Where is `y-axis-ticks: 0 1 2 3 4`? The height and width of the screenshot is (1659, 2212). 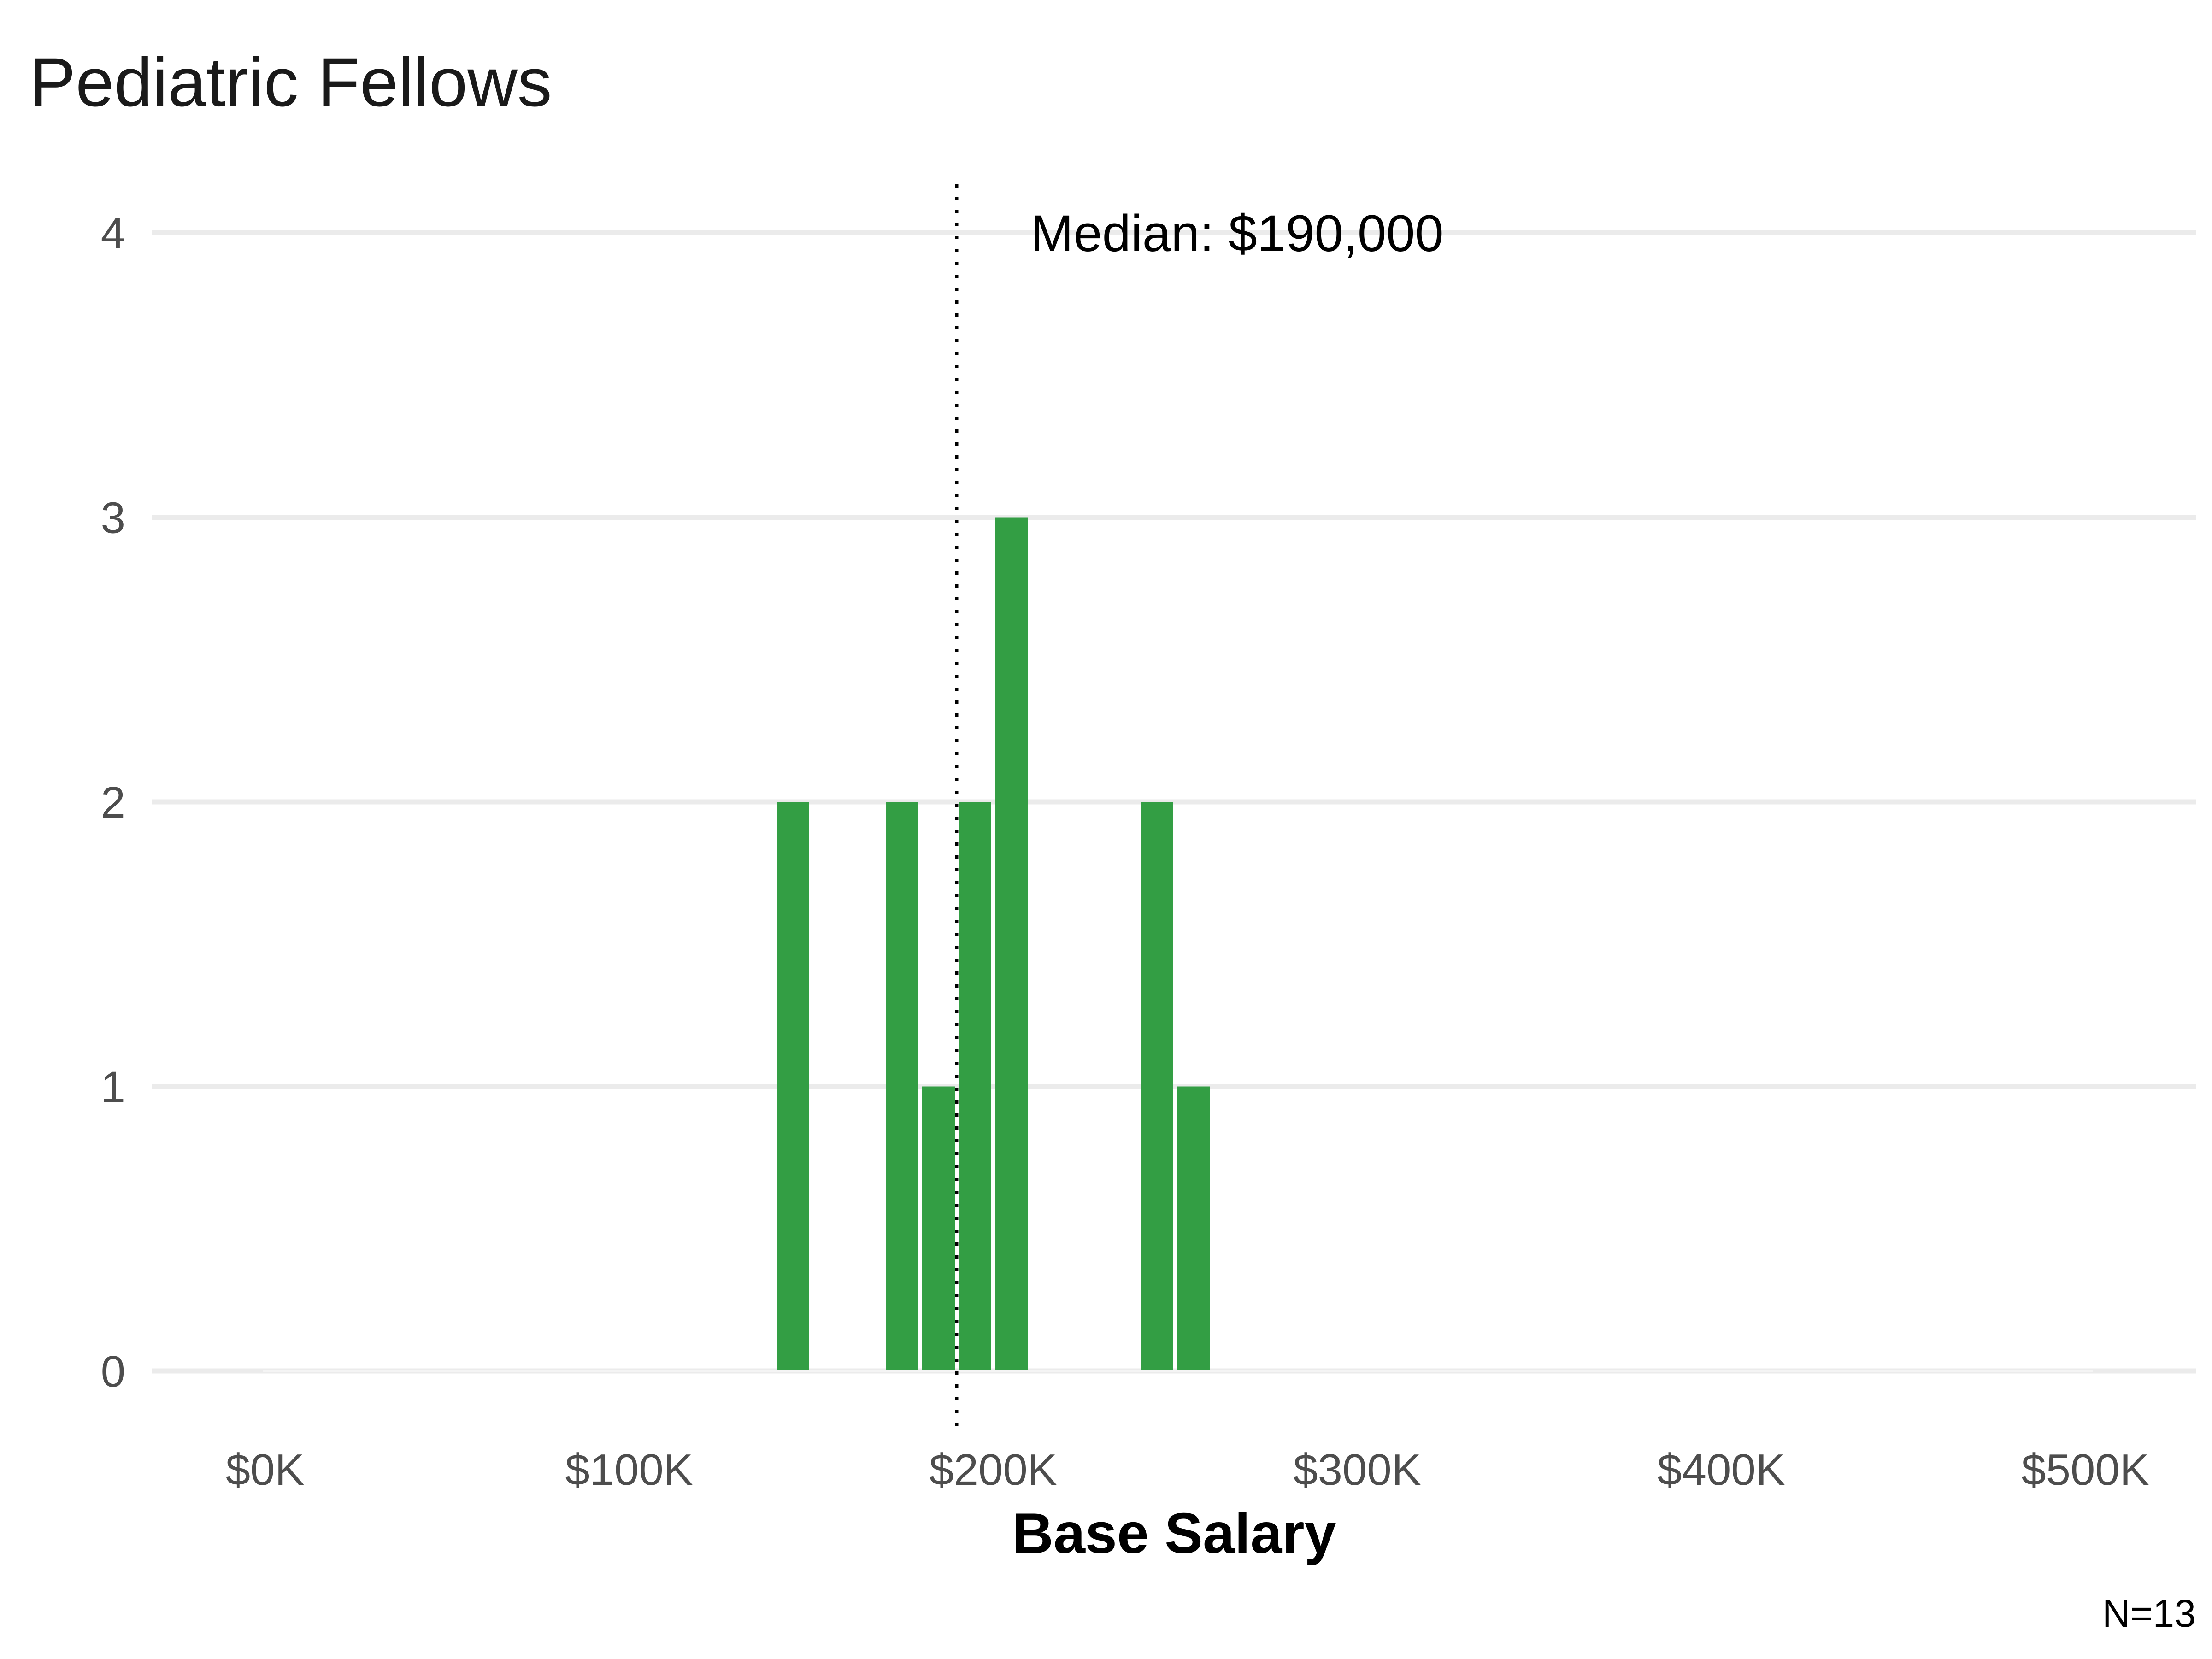
y-axis-ticks: 0 1 2 3 4 is located at coordinates (113, 802).